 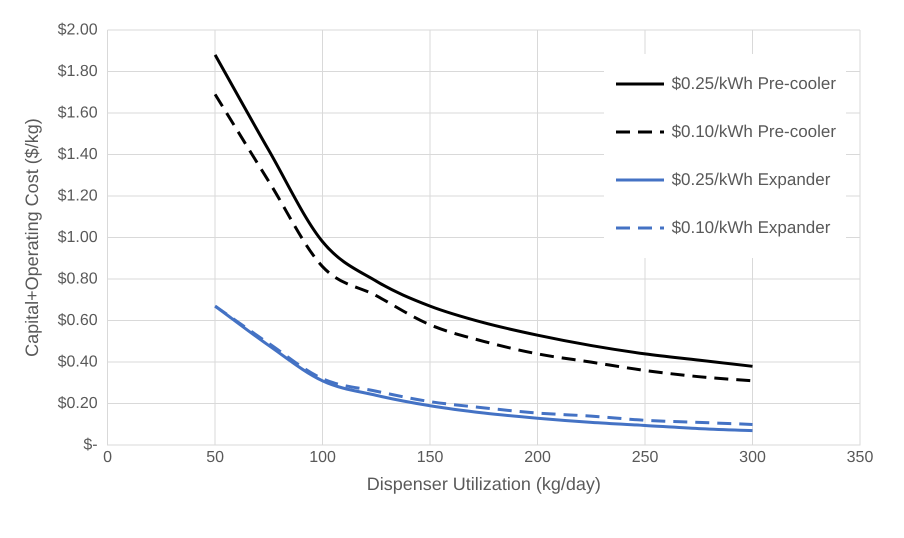 I want to click on y-tick-label: $1.40, so click(x=78, y=154).